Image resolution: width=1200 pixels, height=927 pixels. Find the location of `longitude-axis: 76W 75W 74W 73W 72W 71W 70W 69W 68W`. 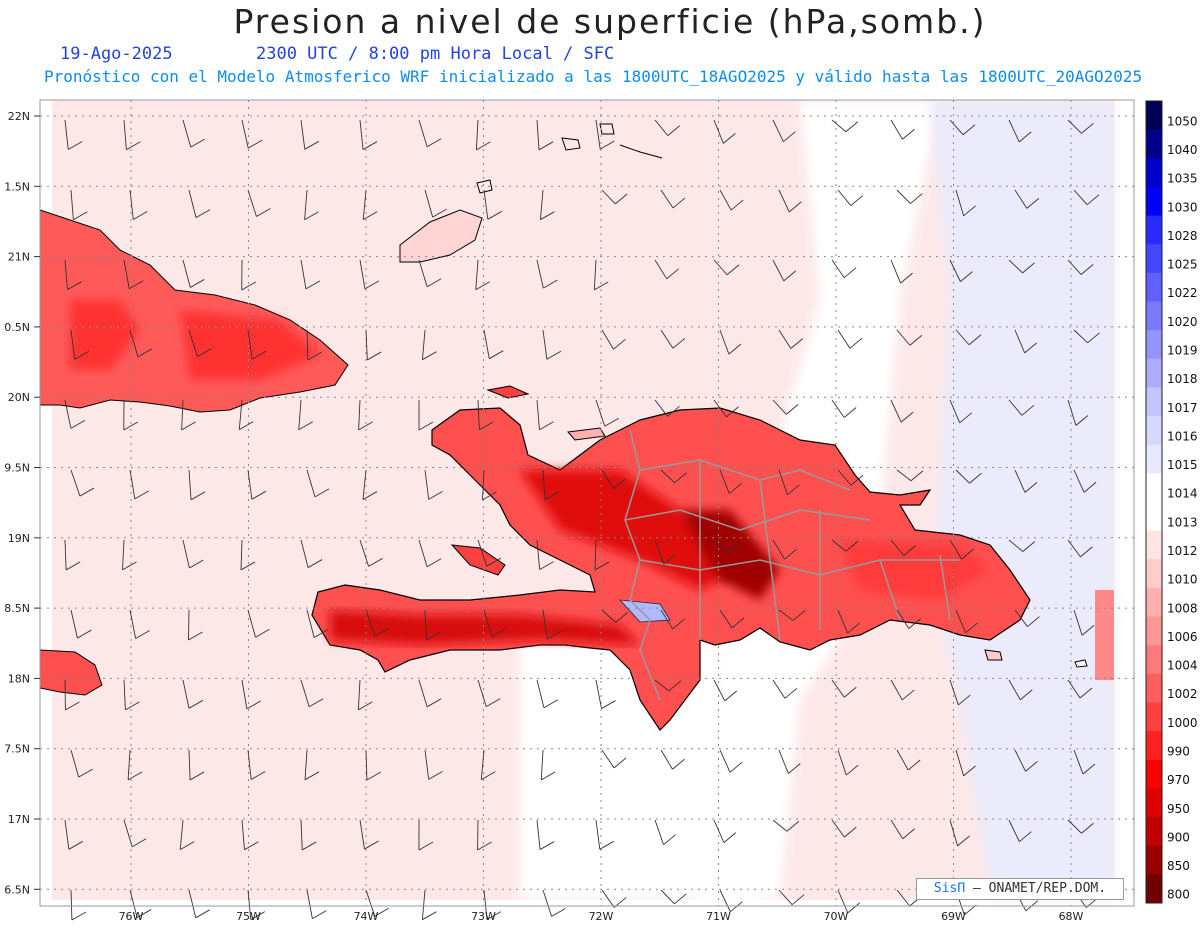

longitude-axis: 76W 75W 74W 73W 72W 71W 70W 69W 68W is located at coordinates (601, 916).